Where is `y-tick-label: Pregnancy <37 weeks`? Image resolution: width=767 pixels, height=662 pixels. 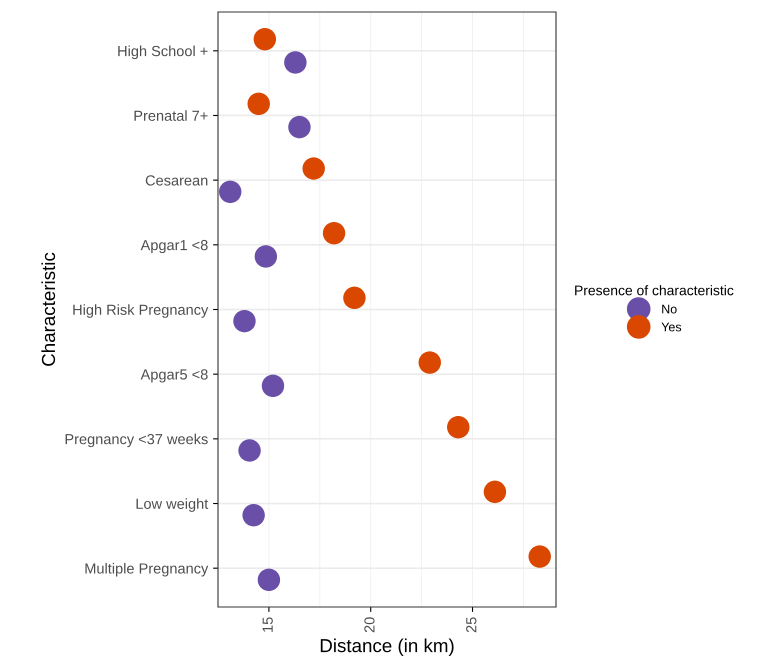 y-tick-label: Pregnancy <37 weeks is located at coordinates (137, 441).